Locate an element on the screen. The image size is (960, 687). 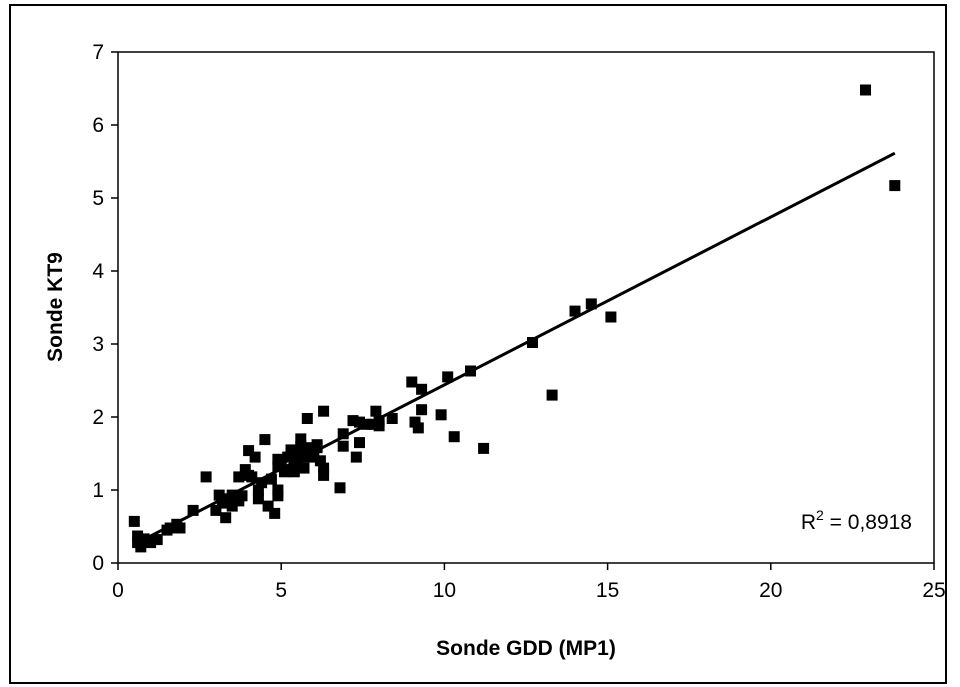
y-tick-label: 6 is located at coordinates (98, 125).